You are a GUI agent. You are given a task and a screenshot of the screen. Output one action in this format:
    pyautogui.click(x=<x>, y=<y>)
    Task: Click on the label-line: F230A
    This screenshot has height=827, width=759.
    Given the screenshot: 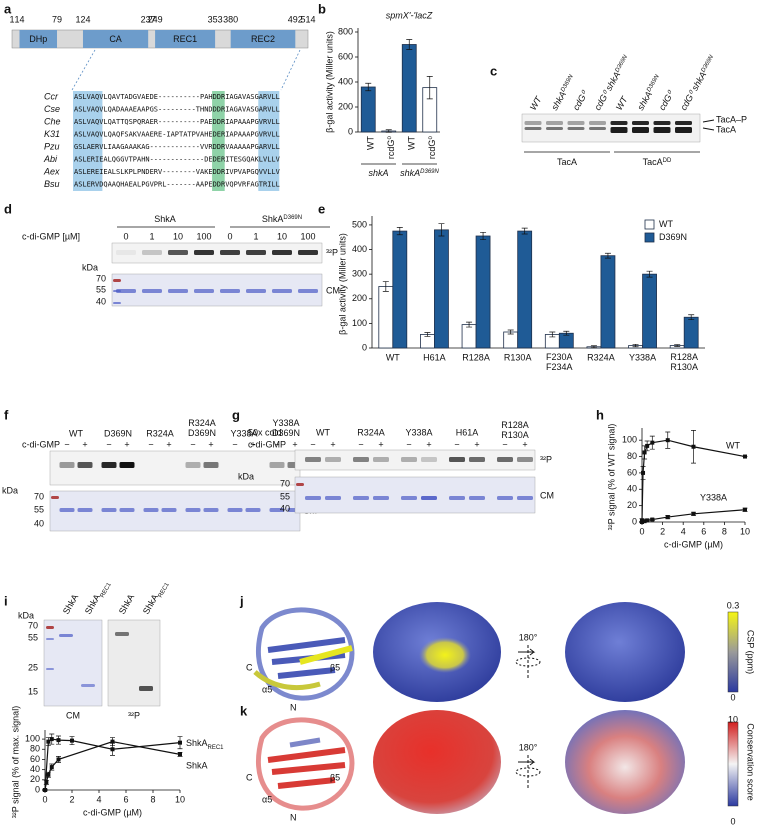 What is the action you would take?
    pyautogui.click(x=559, y=357)
    